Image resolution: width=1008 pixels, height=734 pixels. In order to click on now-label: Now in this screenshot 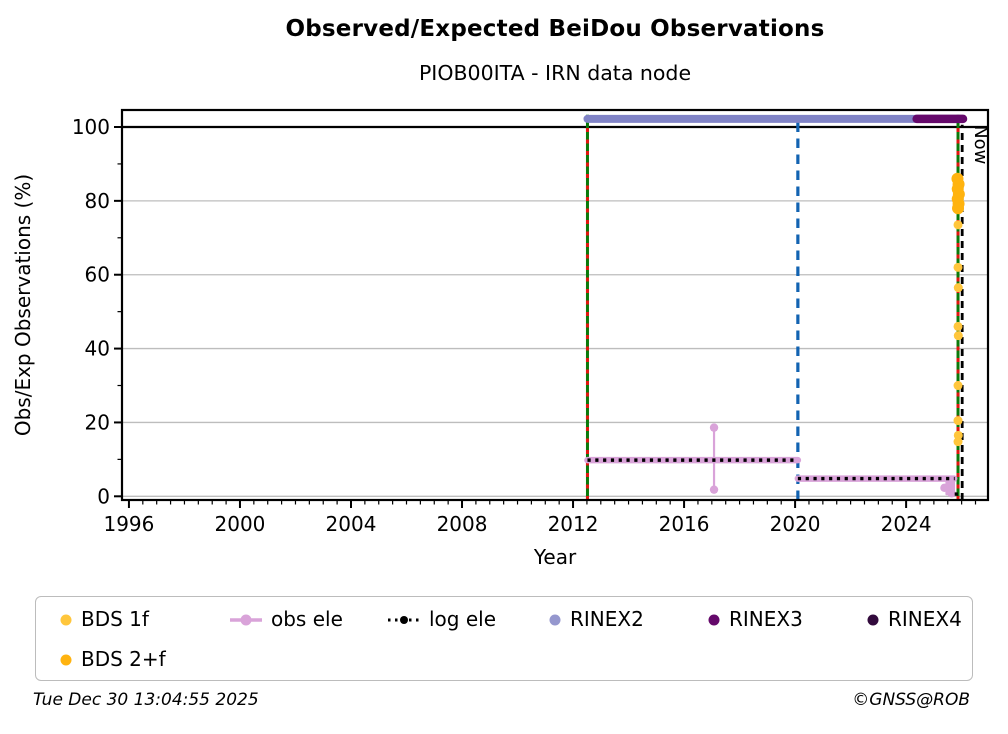, I will do `click(980, 144)`.